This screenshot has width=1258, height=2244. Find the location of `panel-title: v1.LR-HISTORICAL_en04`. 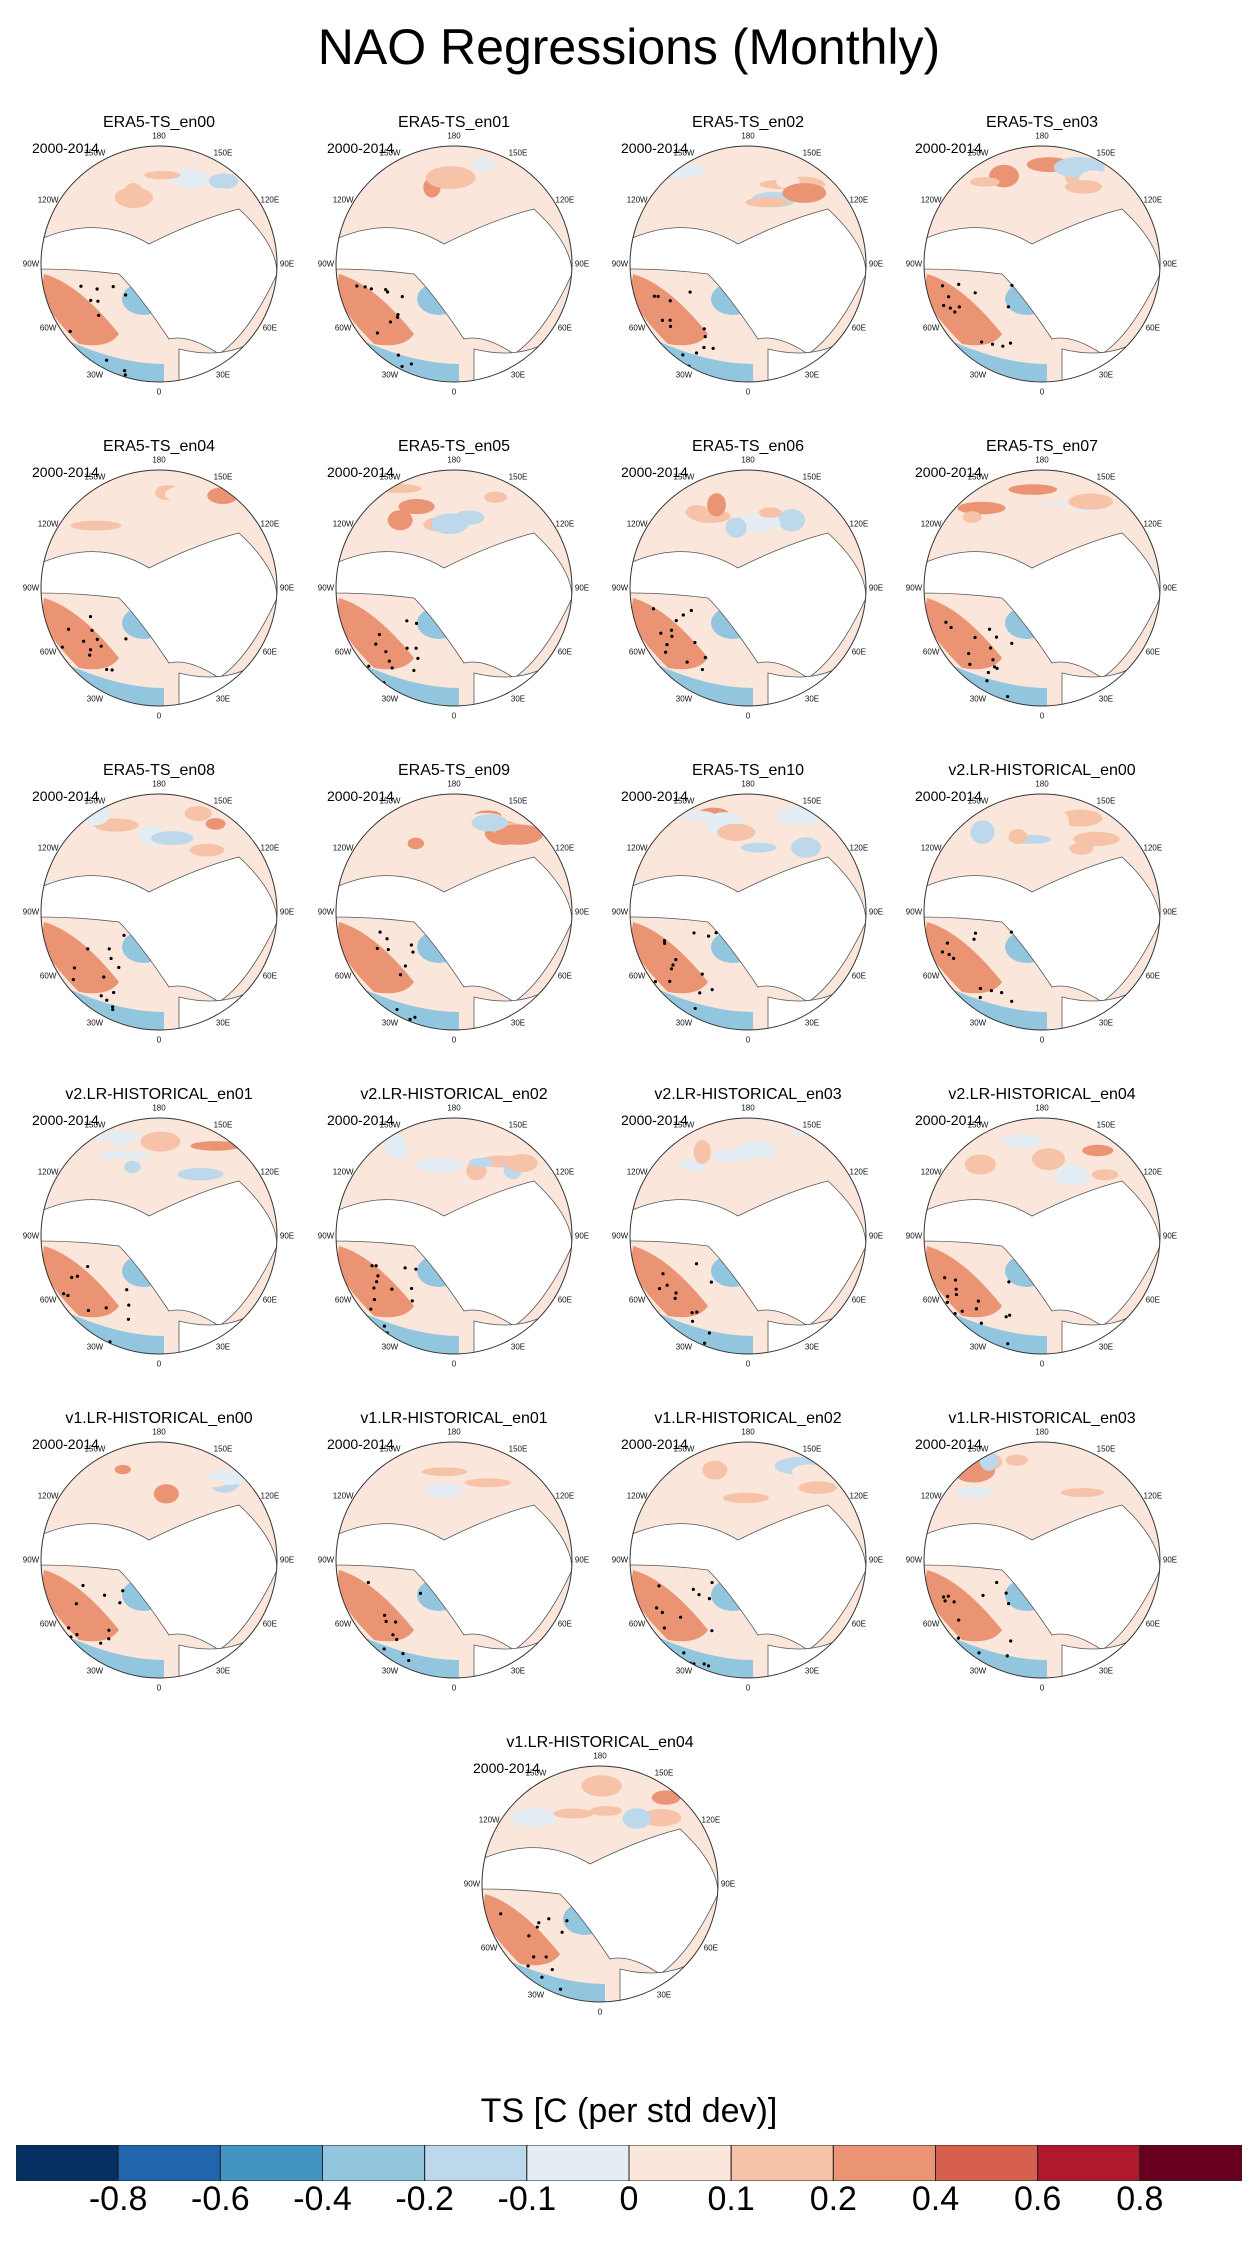

panel-title: v1.LR-HISTORICAL_en04 is located at coordinates (600, 1742).